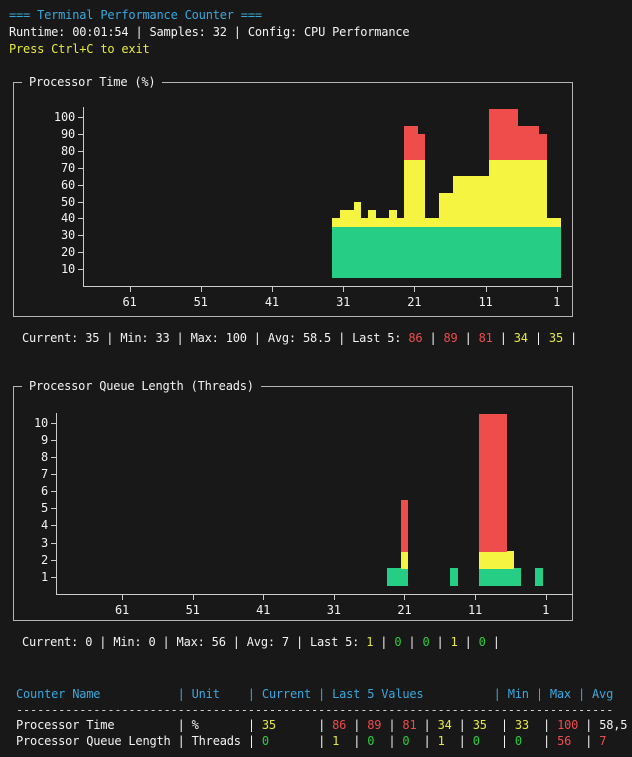 This screenshot has width=632, height=757. What do you see at coordinates (343, 302) in the screenshot?
I see `x-tick-label: 31` at bounding box center [343, 302].